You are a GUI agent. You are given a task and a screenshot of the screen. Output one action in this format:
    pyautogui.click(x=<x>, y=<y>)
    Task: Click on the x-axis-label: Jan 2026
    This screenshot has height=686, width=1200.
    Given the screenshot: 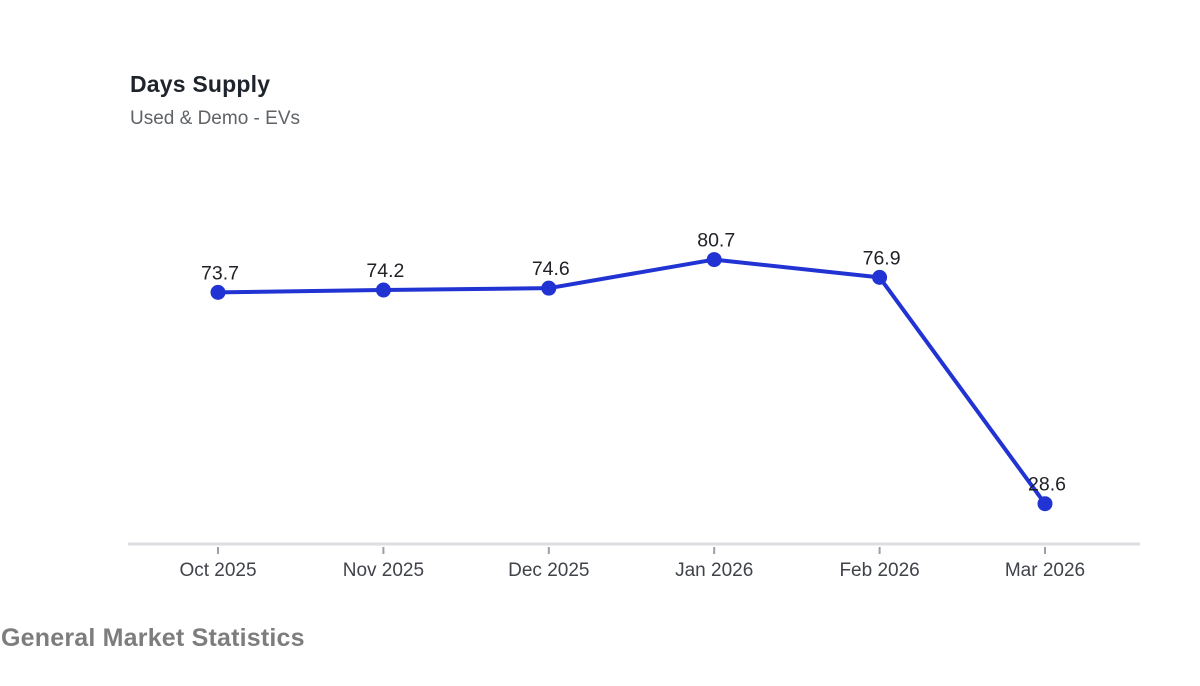 What is the action you would take?
    pyautogui.click(x=714, y=570)
    